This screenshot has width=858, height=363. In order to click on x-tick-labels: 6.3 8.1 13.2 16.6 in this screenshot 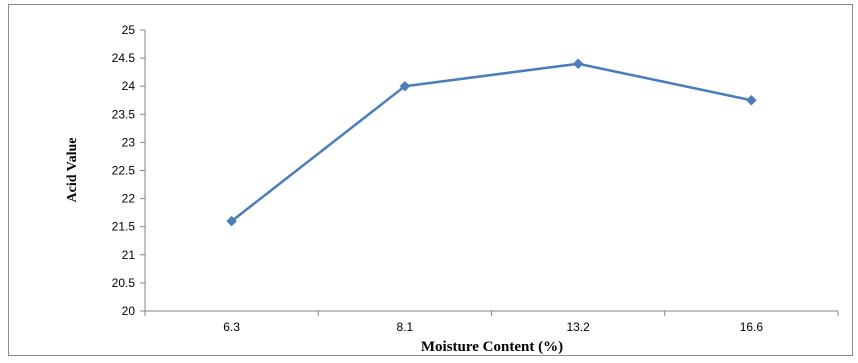, I will do `click(493, 327)`.